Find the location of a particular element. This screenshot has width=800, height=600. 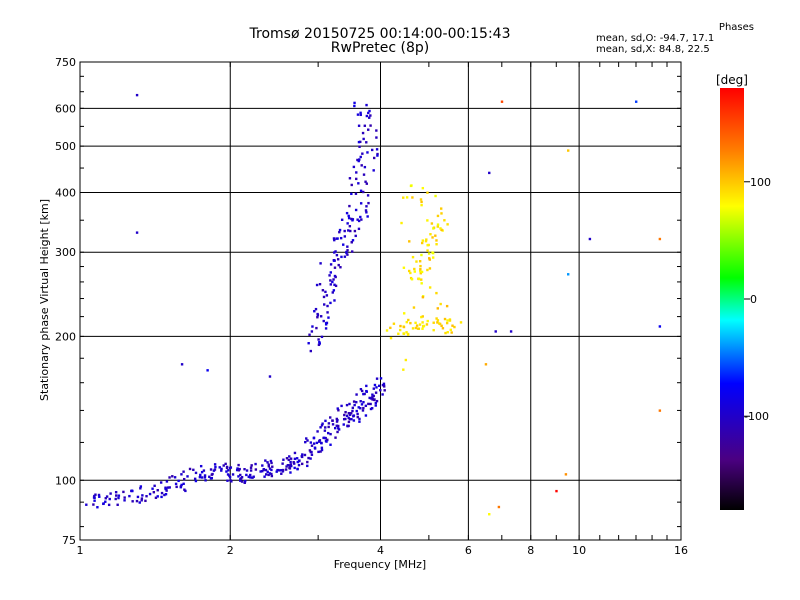

phase-stats-o-mode: mean, sd,O: -94.7, 17.1 is located at coordinates (655, 38).